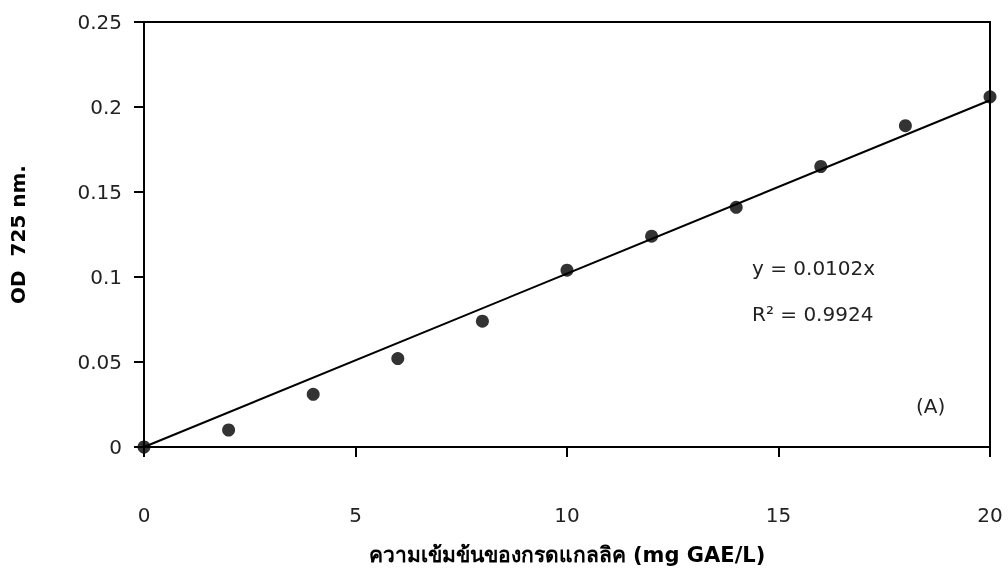 This screenshot has width=1008, height=576. Describe the element at coordinates (115, 447) in the screenshot. I see `y-tick-label: 0` at that location.